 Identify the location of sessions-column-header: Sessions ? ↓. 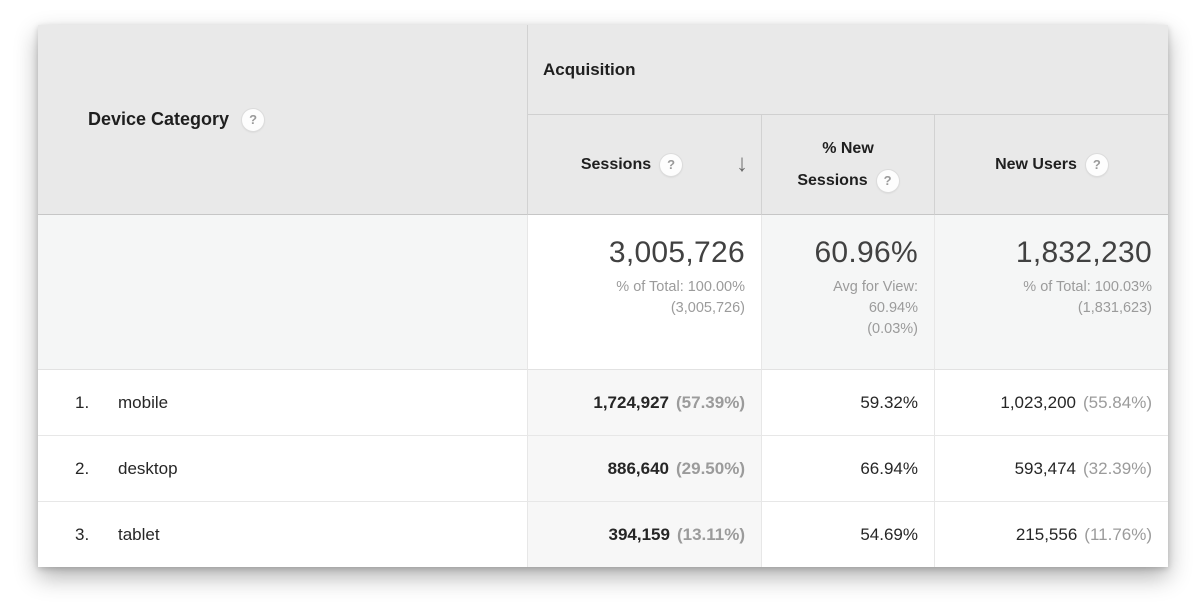
(645, 165).